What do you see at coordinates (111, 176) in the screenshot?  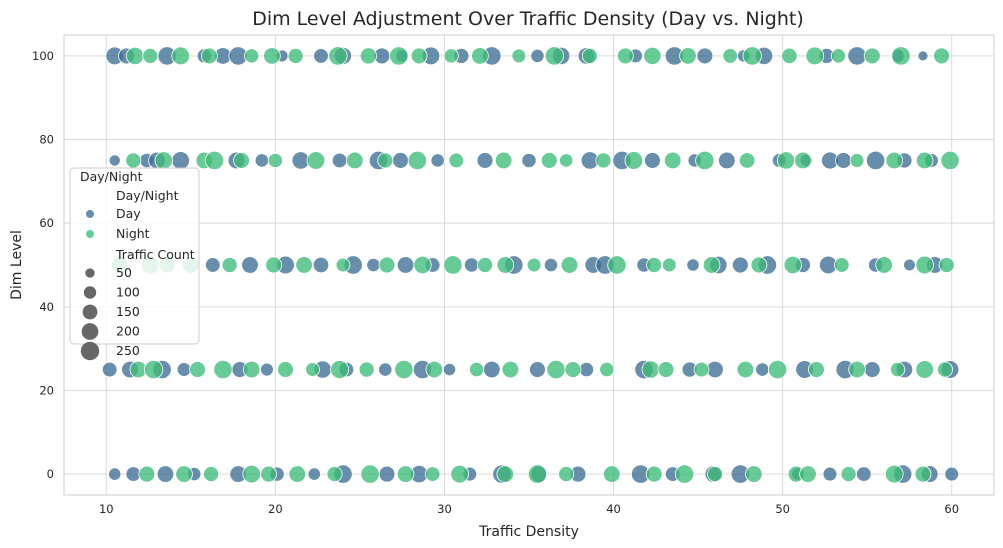 I see `legend-title: Day/Night` at bounding box center [111, 176].